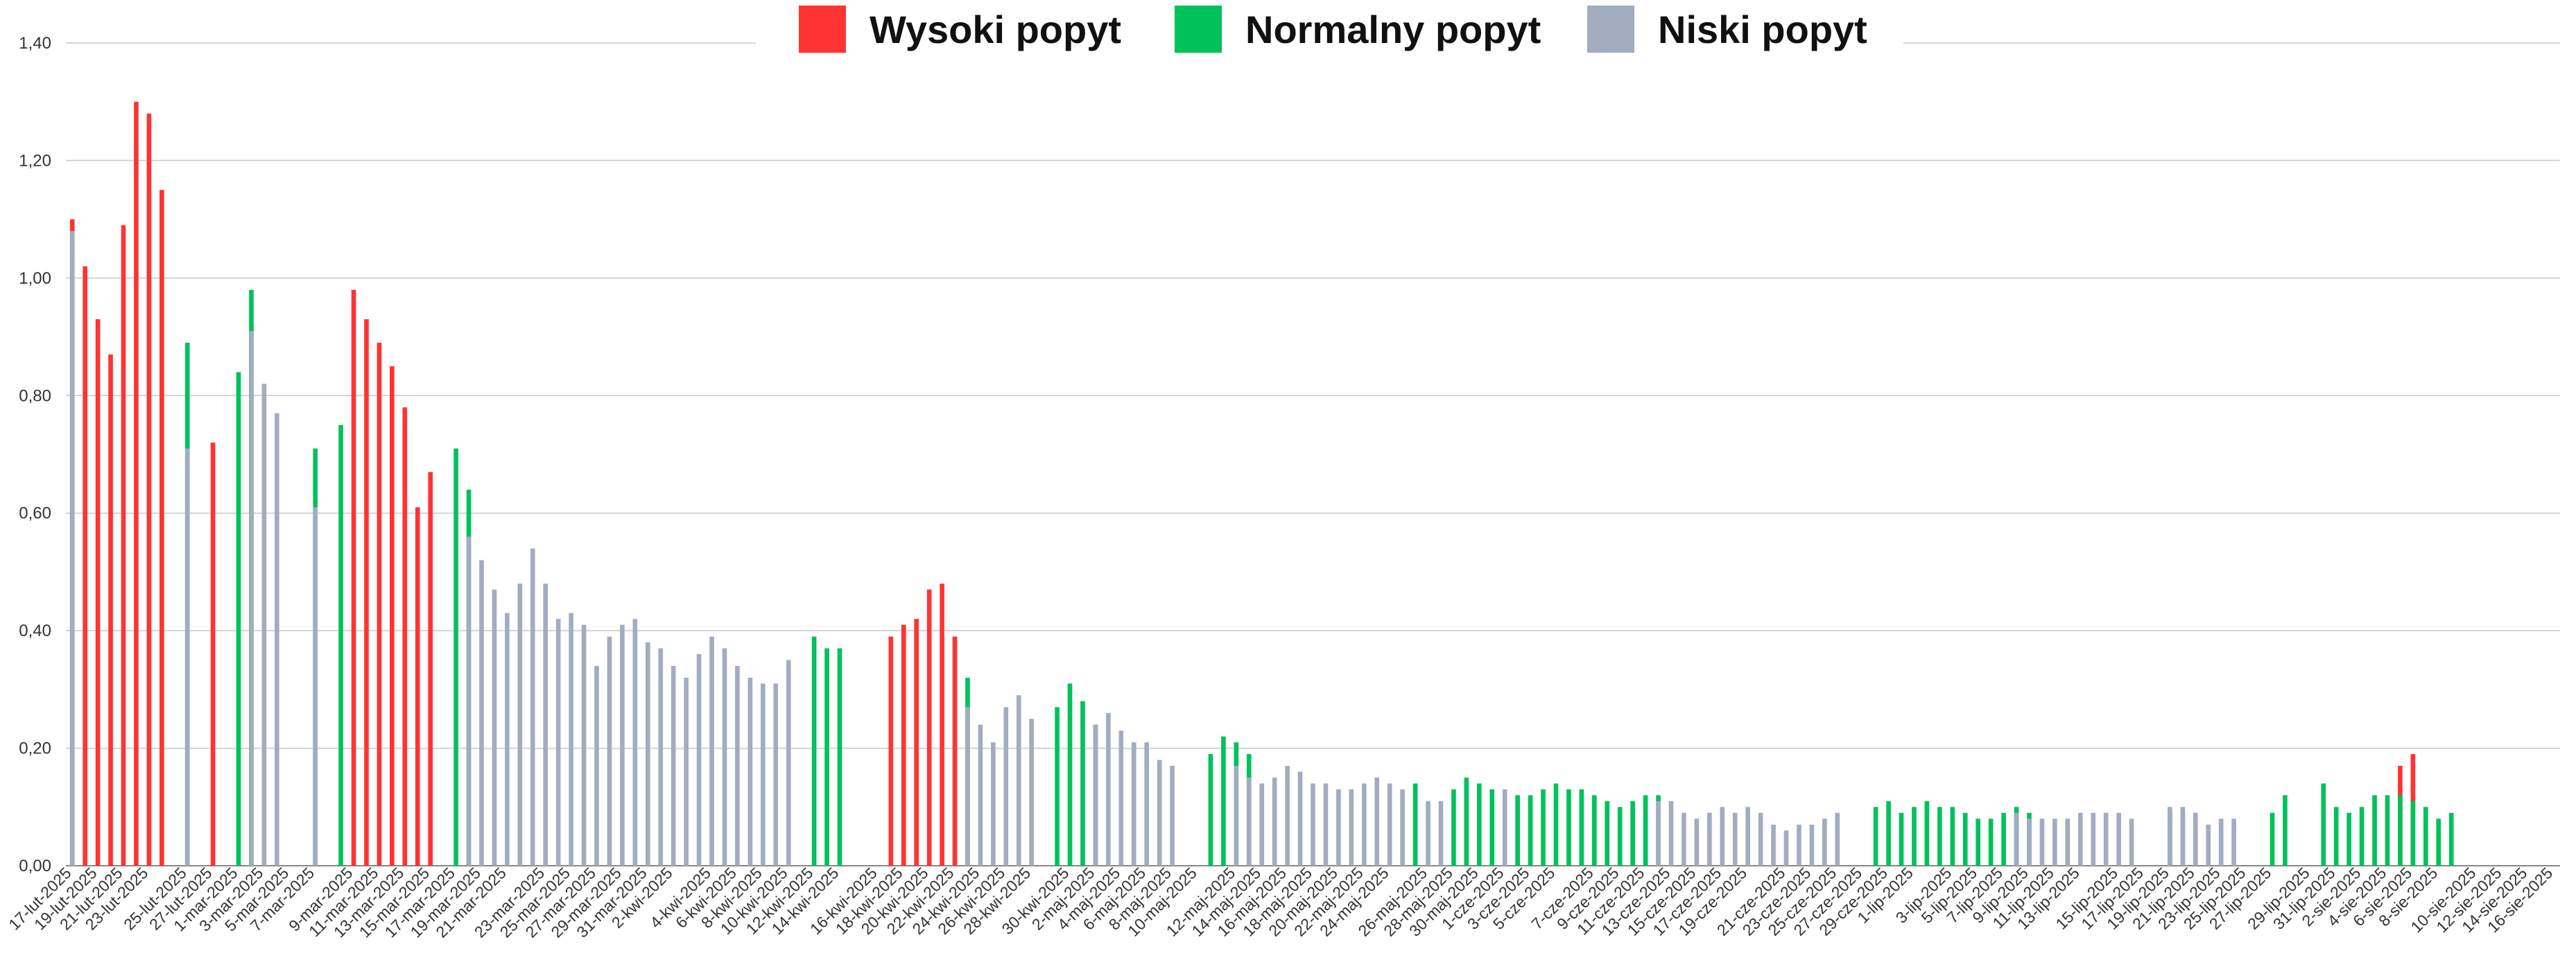  Describe the element at coordinates (35, 748) in the screenshot. I see `y-tick-label: 0,20` at that location.